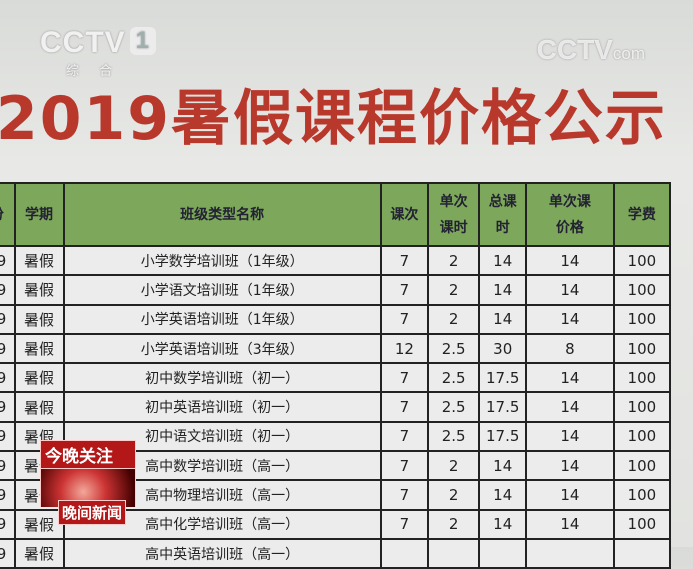 This screenshot has height=569, width=693. I want to click on column-header: 班级类型名称, so click(222, 214).